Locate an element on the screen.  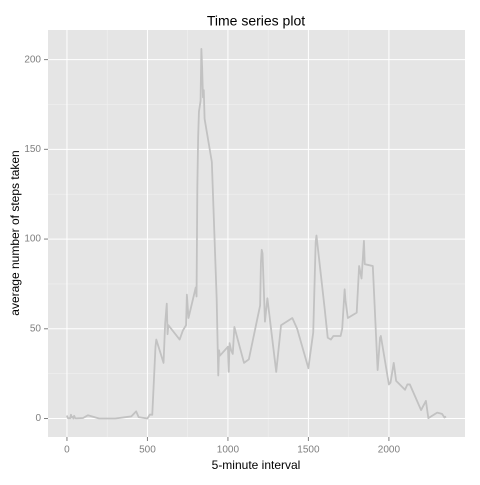
x-axis-label: 5-minute interval is located at coordinates (256, 465).